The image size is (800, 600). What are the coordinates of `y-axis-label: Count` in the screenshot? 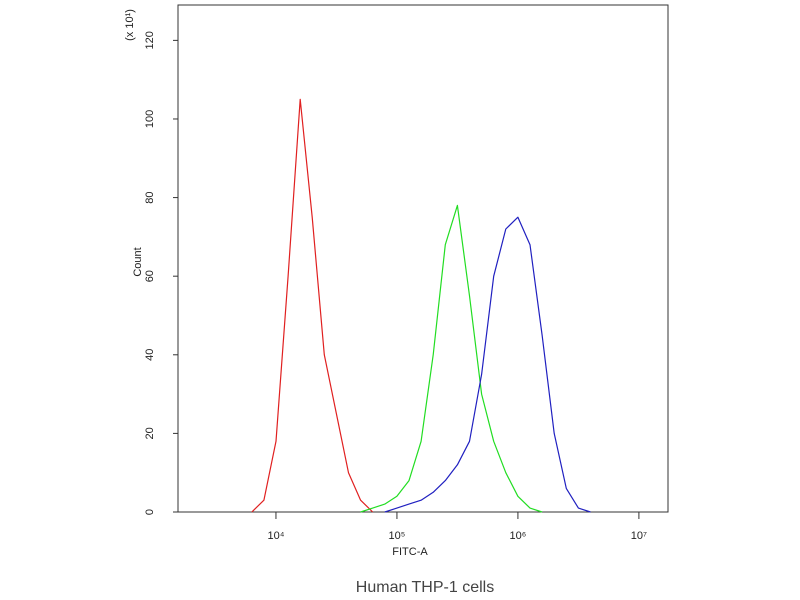 It's located at (138, 261).